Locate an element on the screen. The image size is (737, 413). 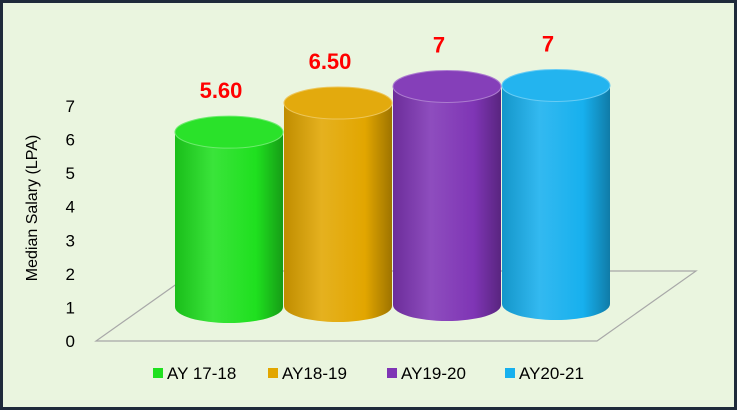
legend-label: AY19-20 is located at coordinates (433, 373).